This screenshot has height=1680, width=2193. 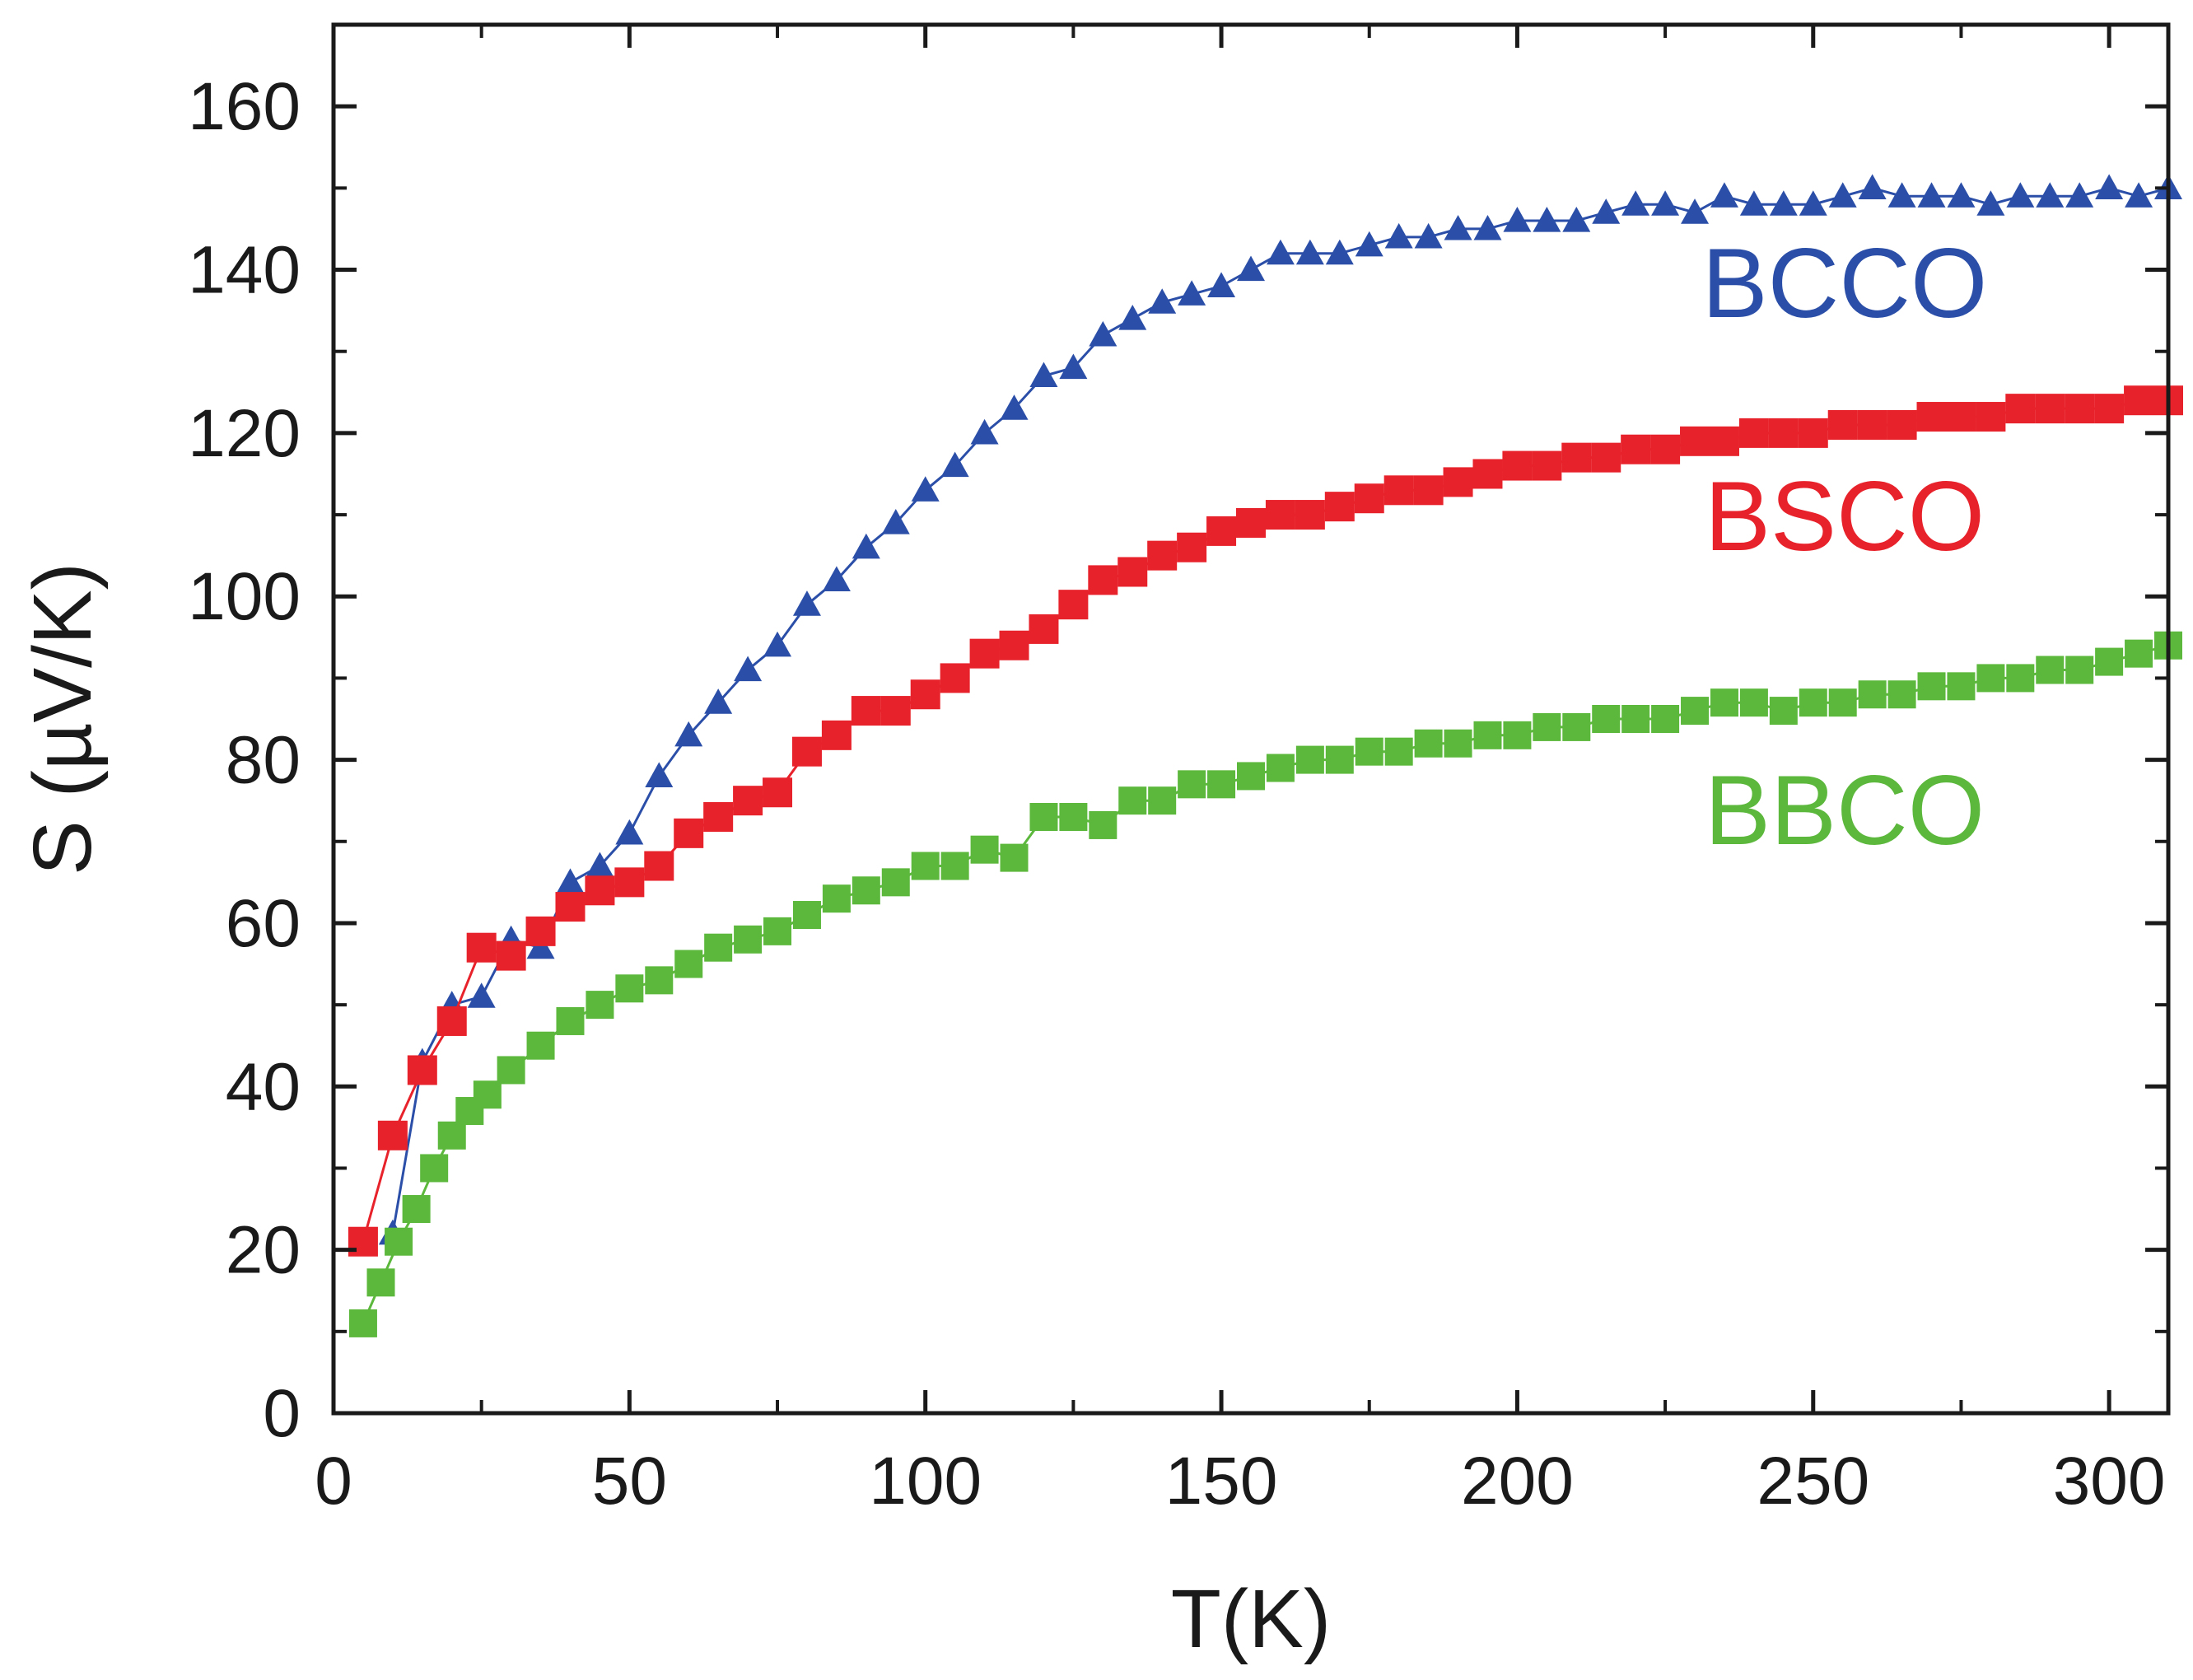 What do you see at coordinates (245, 596) in the screenshot?
I see `y-tick-label: 100` at bounding box center [245, 596].